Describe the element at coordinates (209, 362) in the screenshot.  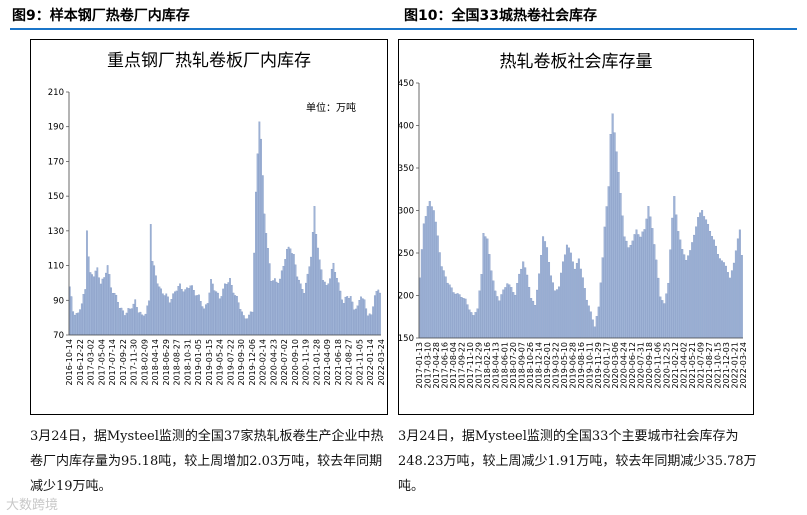
I see `x-tick-label: 2019-03-15` at that location.